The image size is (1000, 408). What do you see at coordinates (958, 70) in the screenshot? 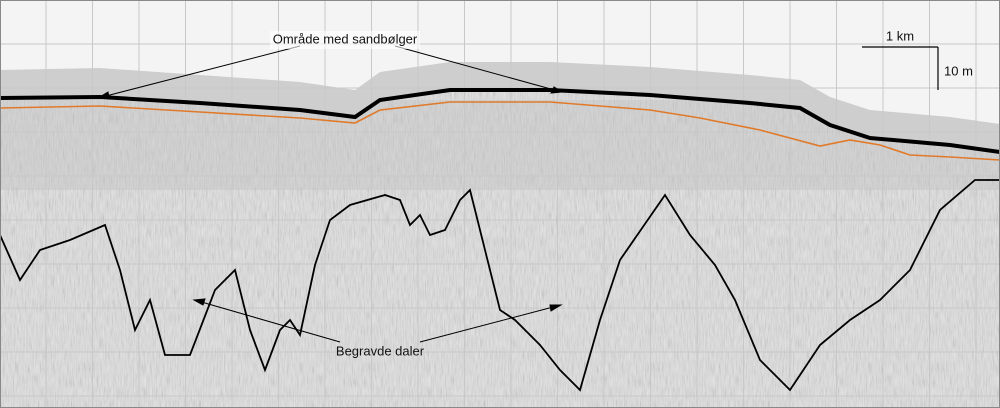
I see `scale-vertical: 10 m` at bounding box center [958, 70].